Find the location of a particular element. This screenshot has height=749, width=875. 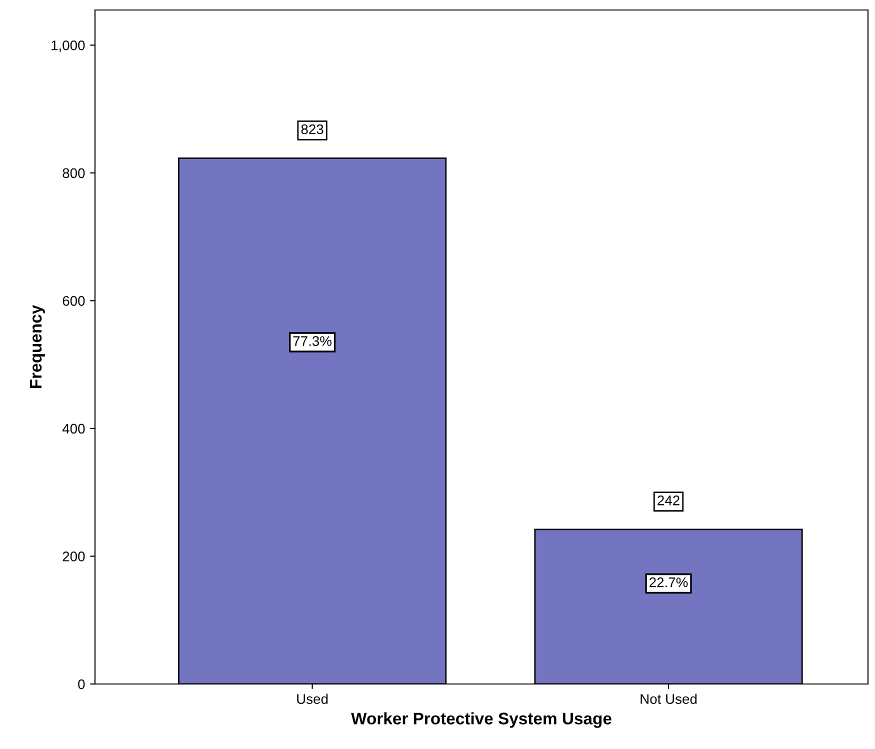

y-tick-label: 600 is located at coordinates (73, 301).